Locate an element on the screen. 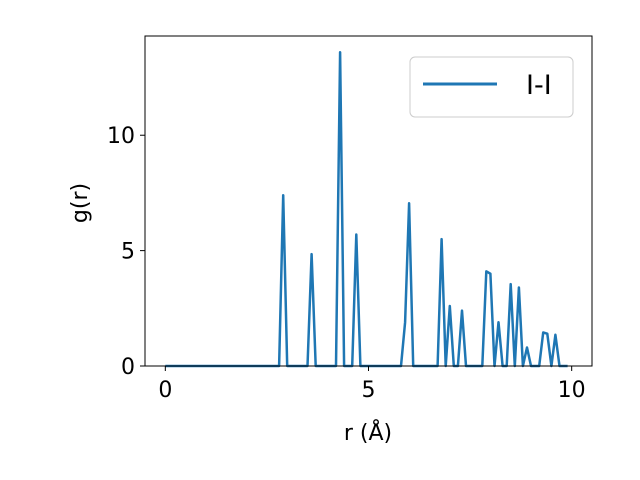  y-tick-label: 5 is located at coordinates (128, 252).